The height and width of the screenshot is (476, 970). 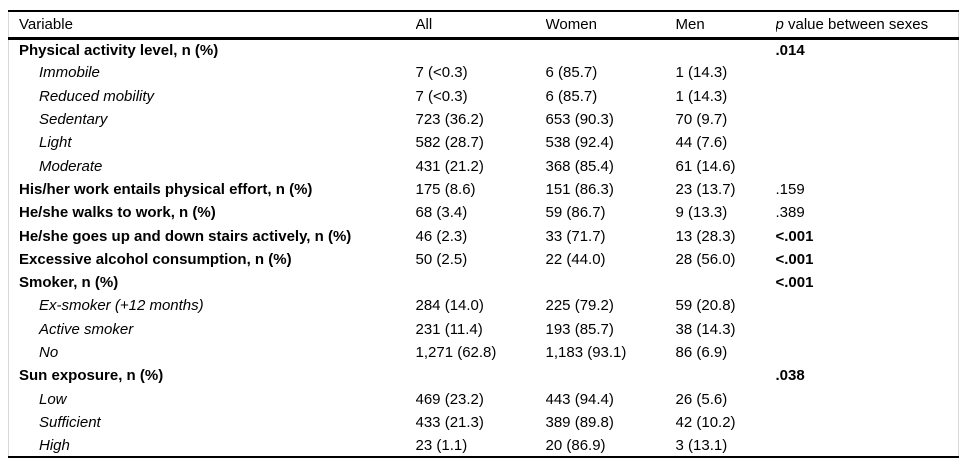 What do you see at coordinates (69, 73) in the screenshot?
I see `row-label: Immobile` at bounding box center [69, 73].